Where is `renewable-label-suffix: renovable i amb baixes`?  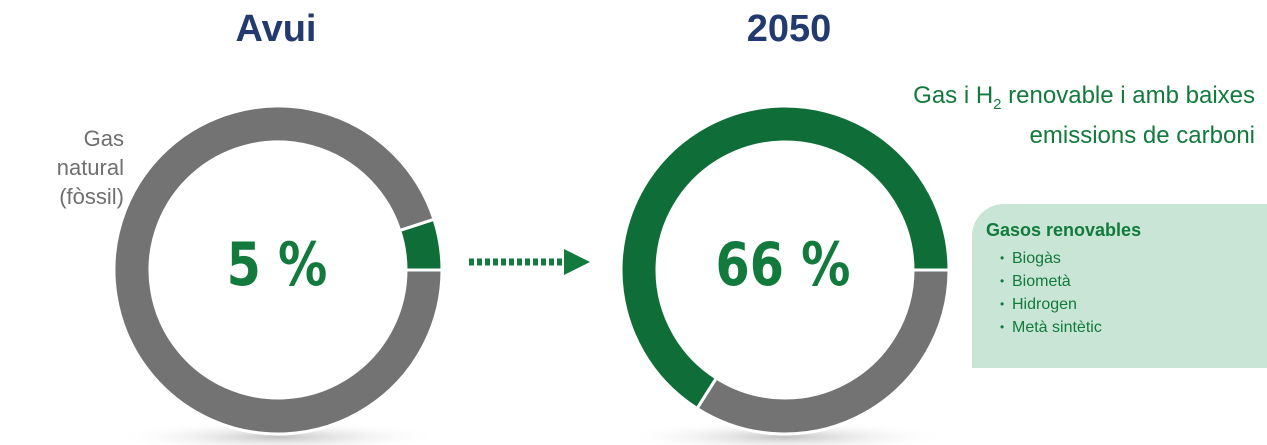
renewable-label-suffix: renovable i amb baixes is located at coordinates (1128, 95).